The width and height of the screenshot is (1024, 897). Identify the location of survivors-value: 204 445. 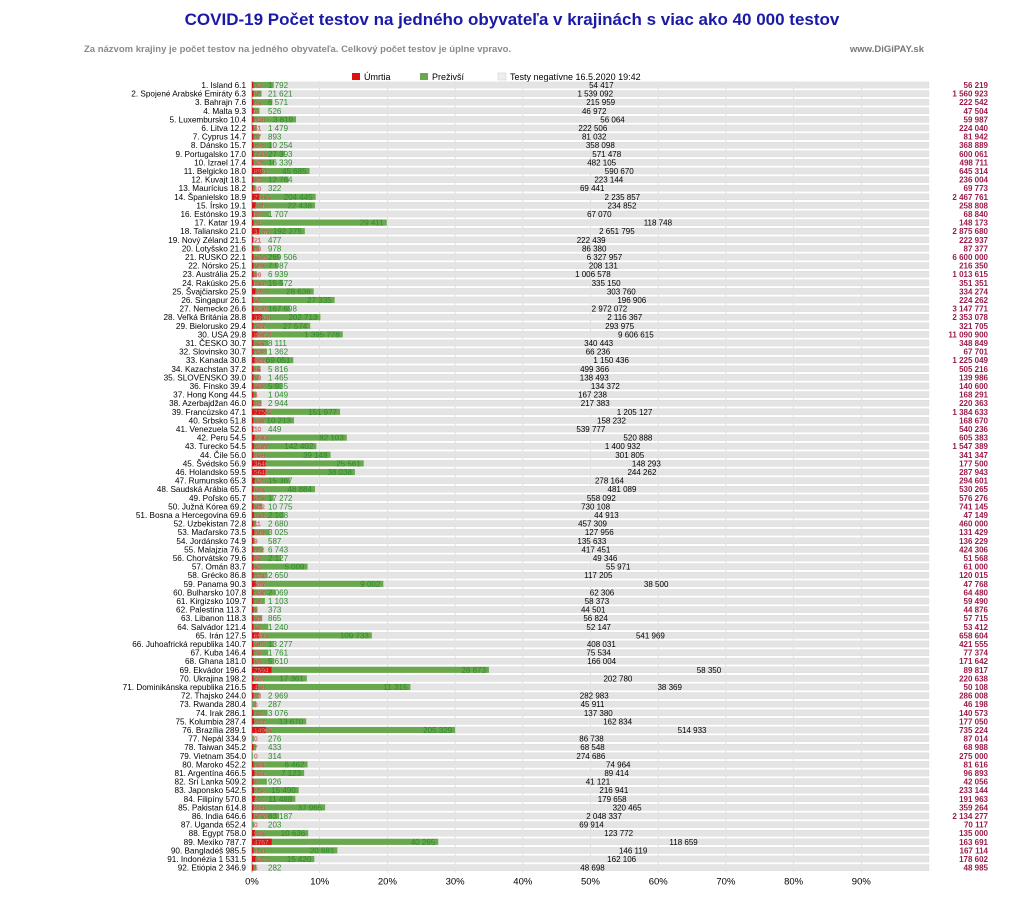
(298, 197).